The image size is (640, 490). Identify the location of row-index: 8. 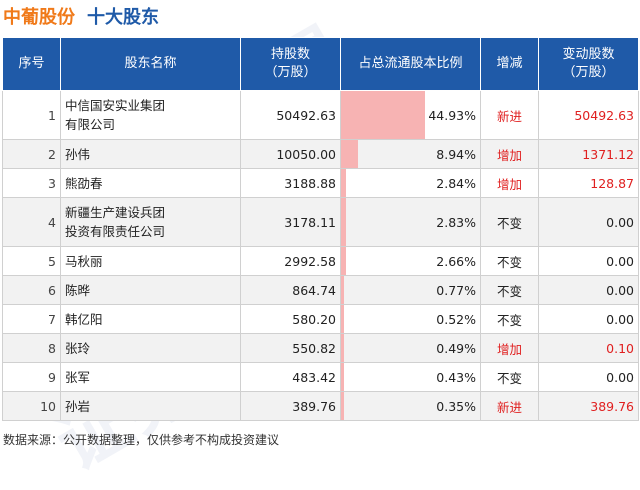
(31, 348).